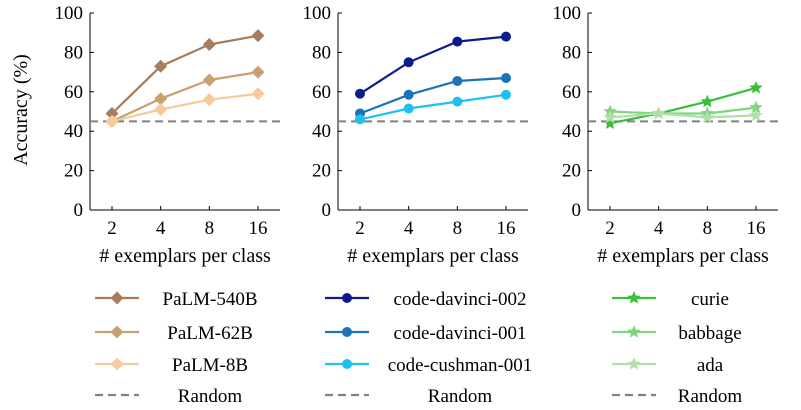  I want to click on legend-label: code-davinci-002, so click(460, 299).